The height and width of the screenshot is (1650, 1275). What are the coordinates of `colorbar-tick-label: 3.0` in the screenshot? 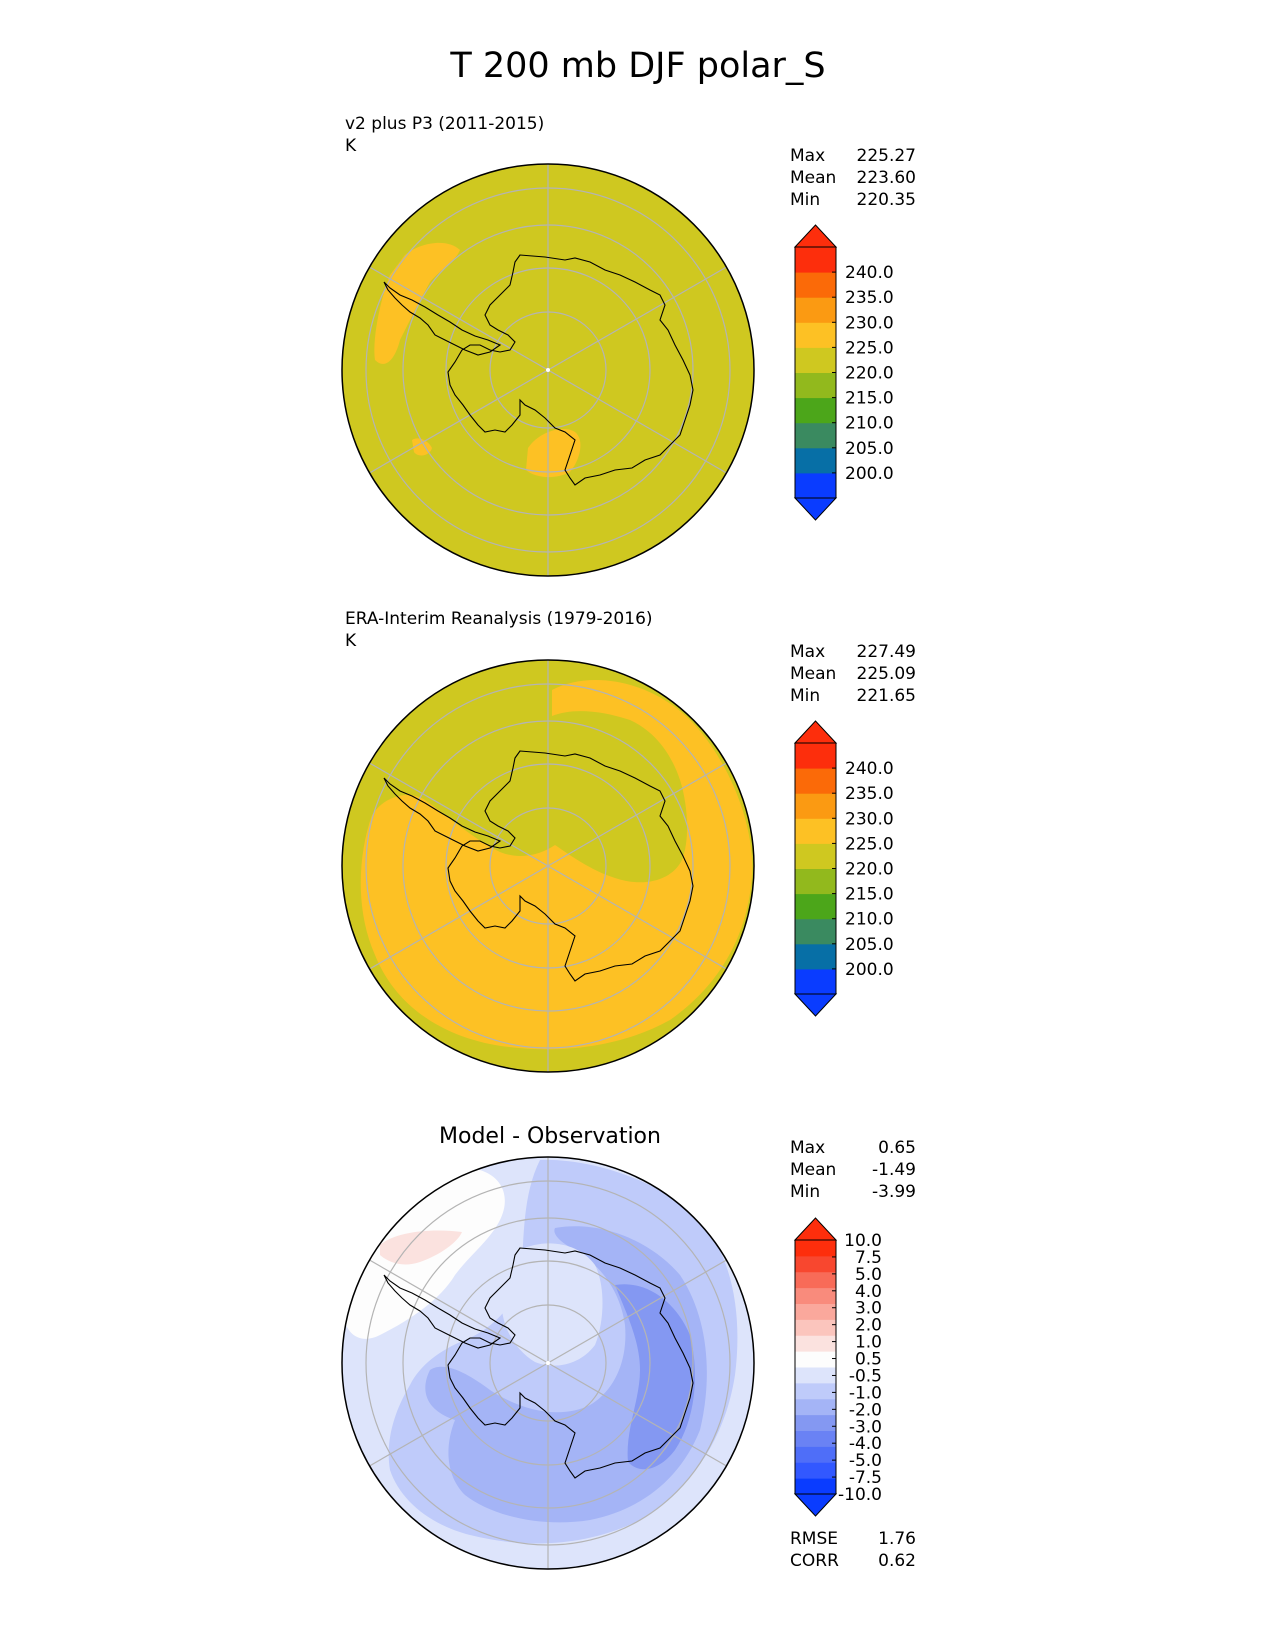 It's located at (868, 1309).